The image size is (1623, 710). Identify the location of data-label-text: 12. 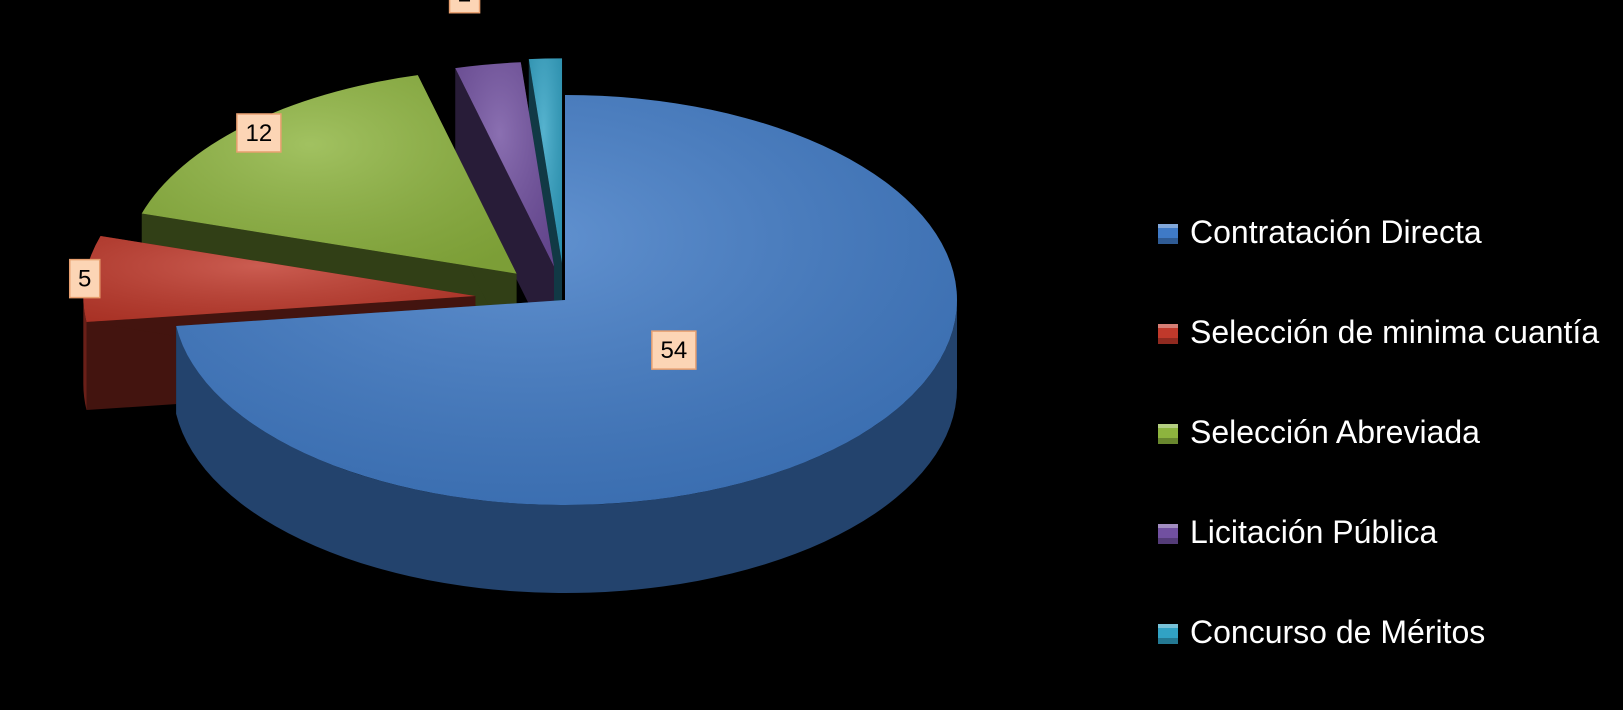
(259, 133).